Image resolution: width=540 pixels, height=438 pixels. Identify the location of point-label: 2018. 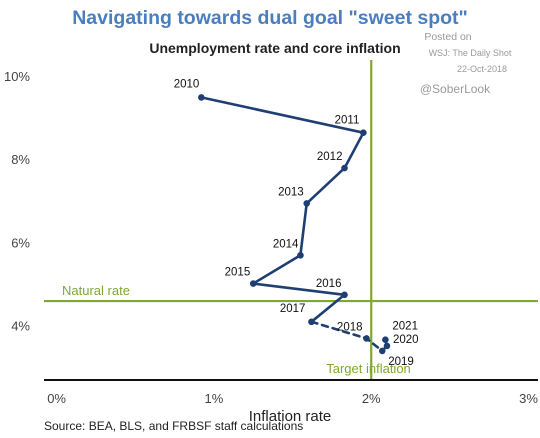
(350, 327).